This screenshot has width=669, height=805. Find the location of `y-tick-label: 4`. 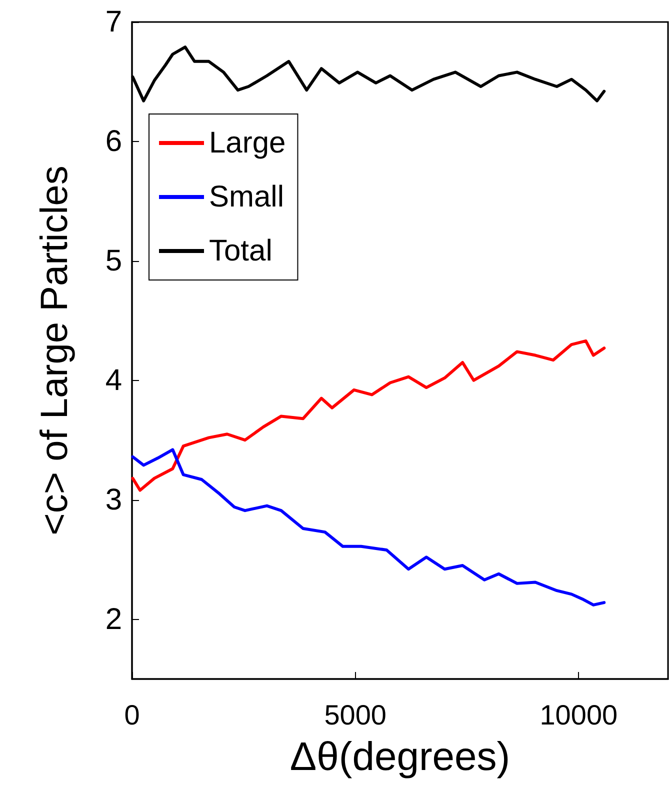

y-tick-label: 4 is located at coordinates (113, 380).